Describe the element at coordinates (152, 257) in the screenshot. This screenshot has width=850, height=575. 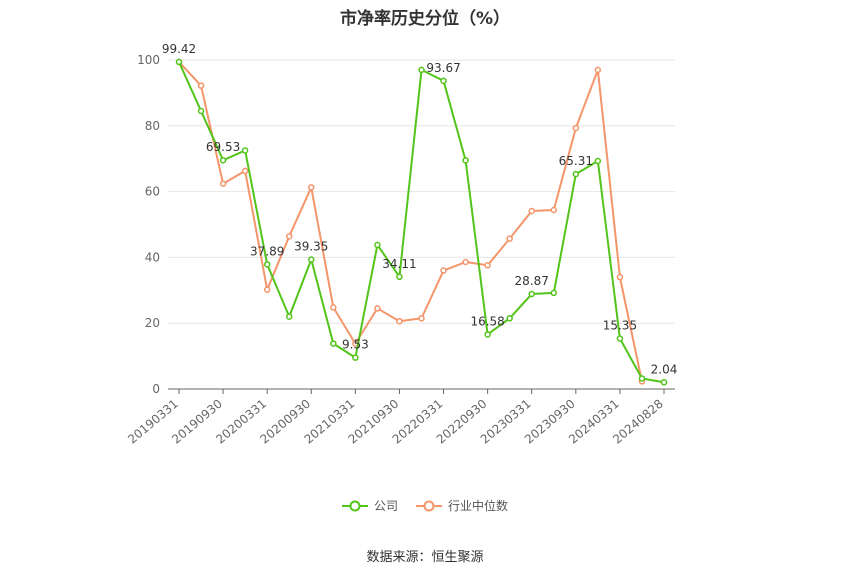
I see `y-tick-label: 40` at that location.